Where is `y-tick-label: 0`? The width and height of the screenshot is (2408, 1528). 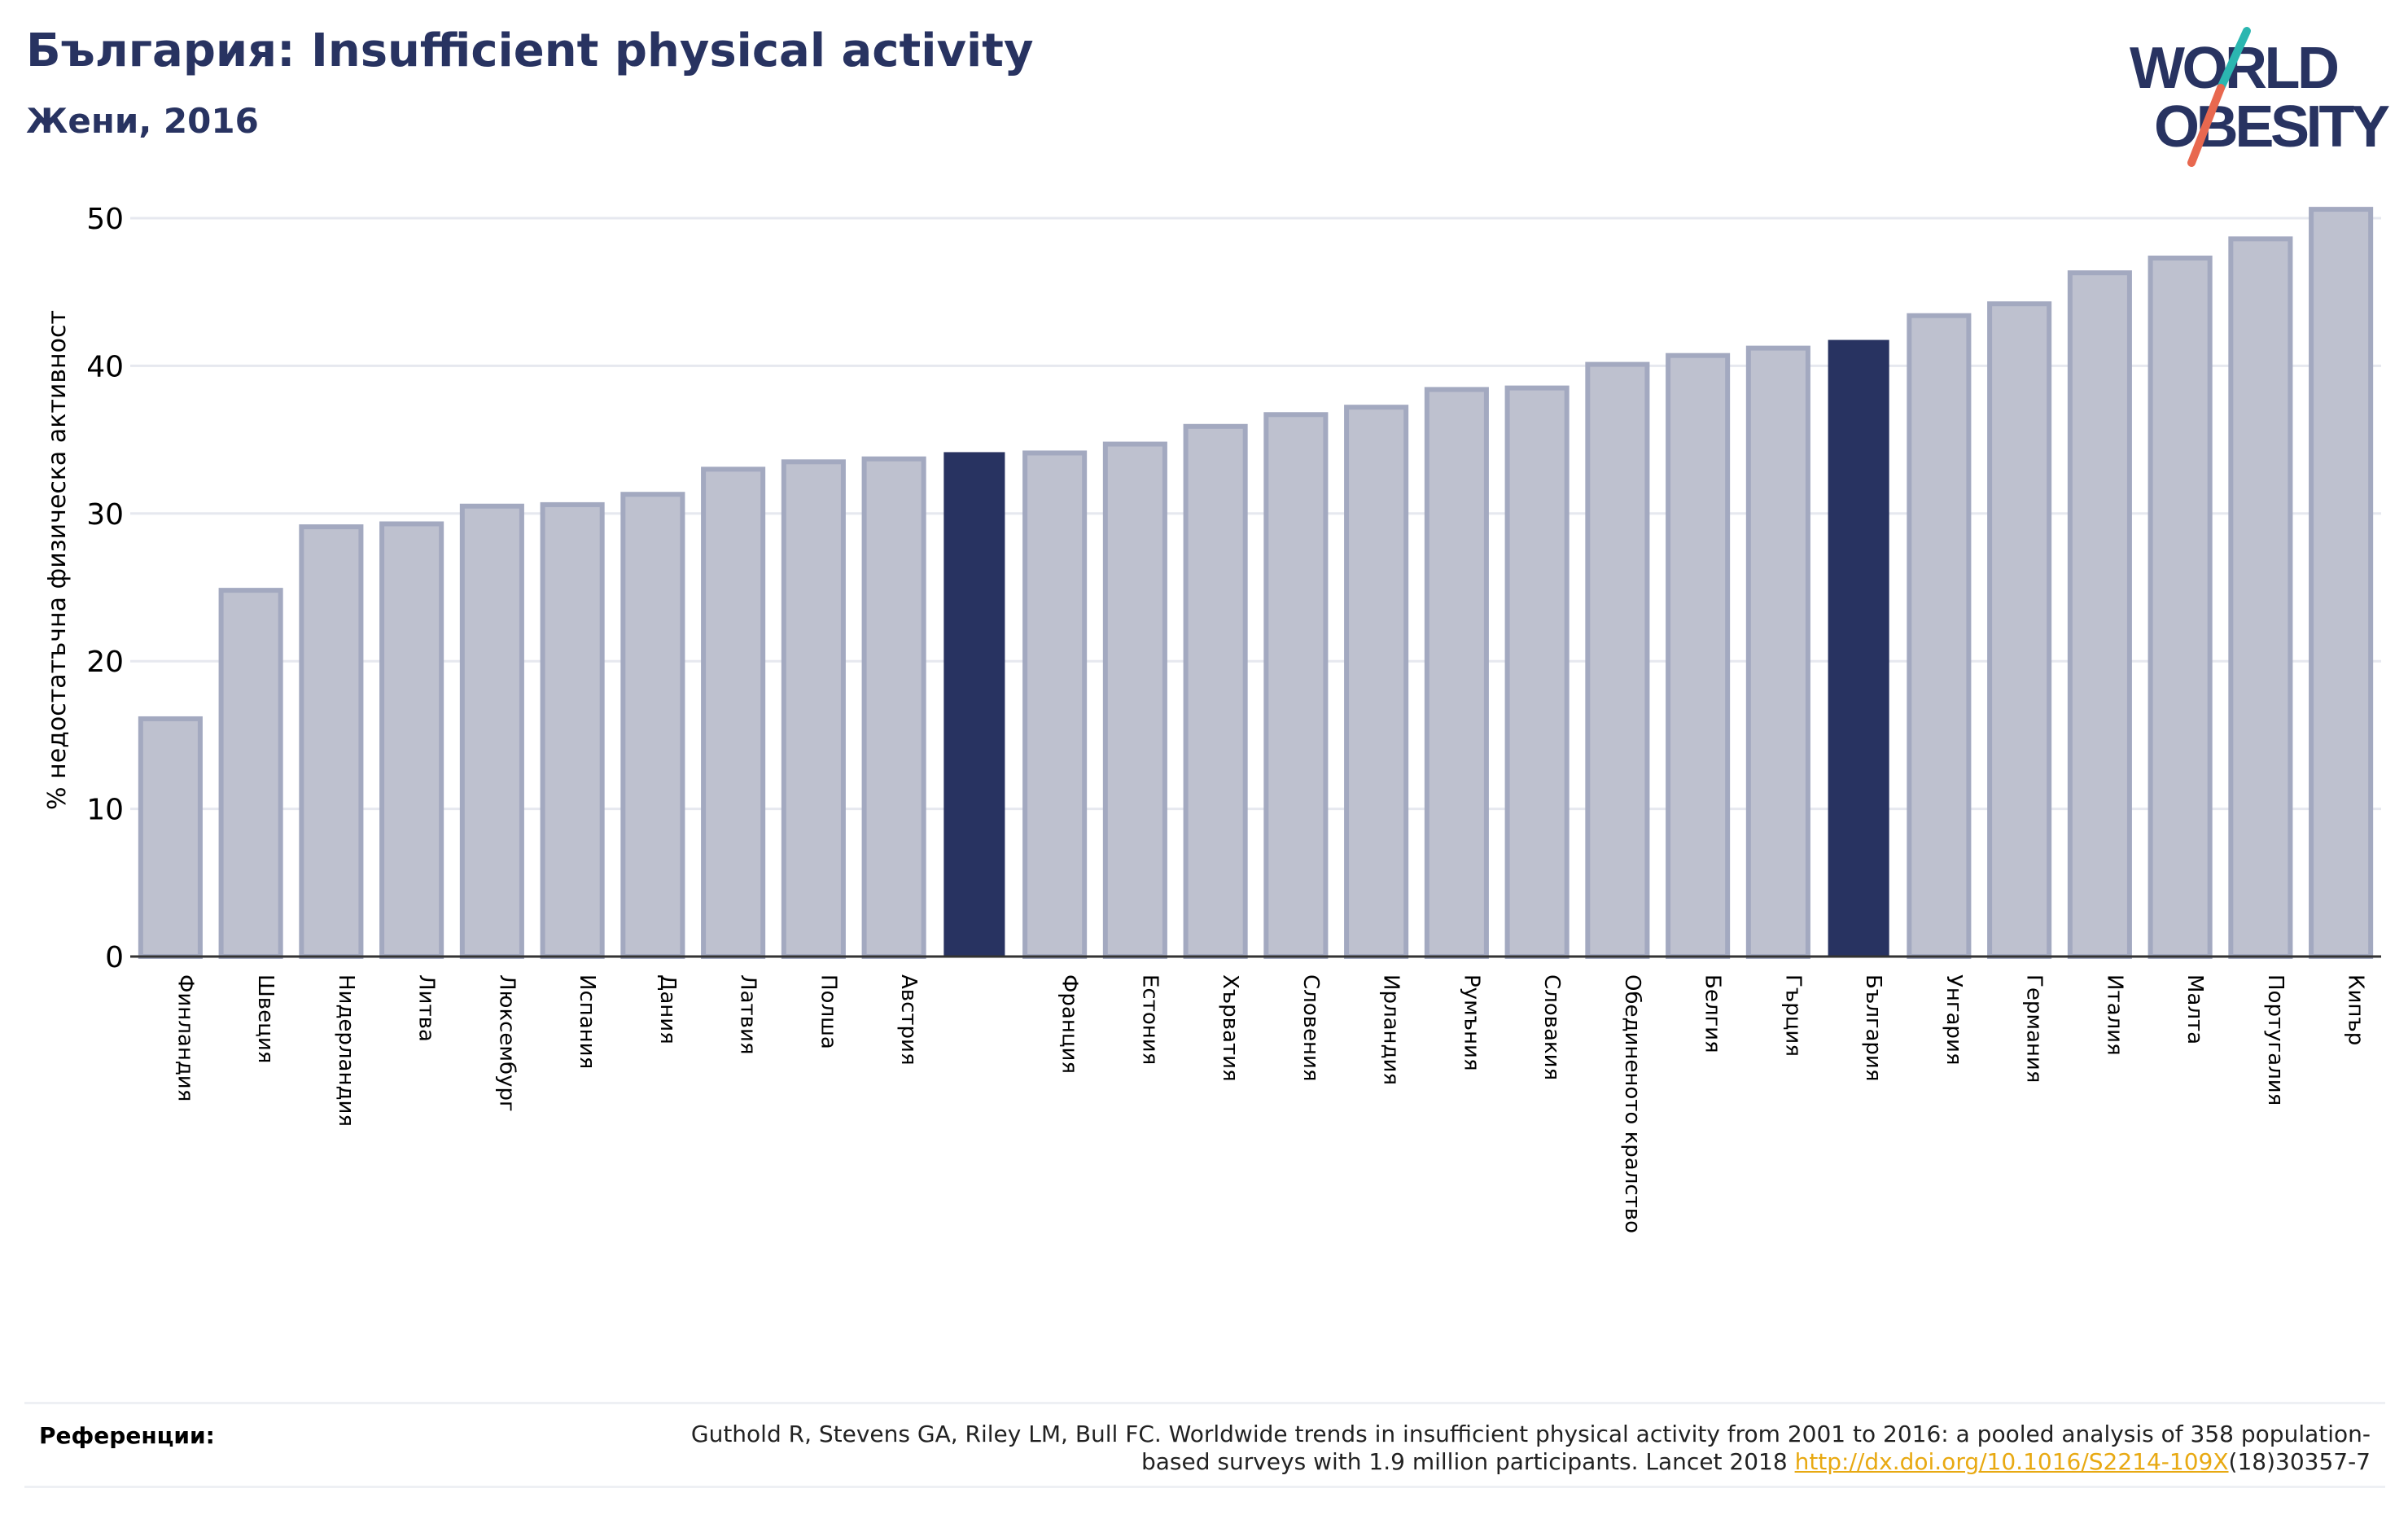
y-tick-label: 0 is located at coordinates (114, 958).